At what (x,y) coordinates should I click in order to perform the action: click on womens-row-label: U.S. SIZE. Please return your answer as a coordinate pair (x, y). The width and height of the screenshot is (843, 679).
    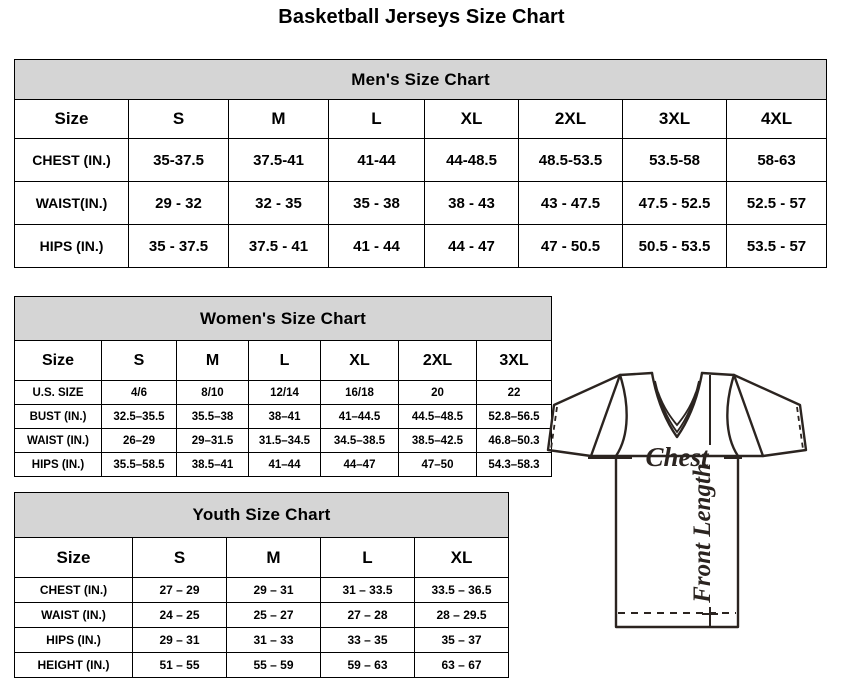
    Looking at the image, I should click on (58, 392).